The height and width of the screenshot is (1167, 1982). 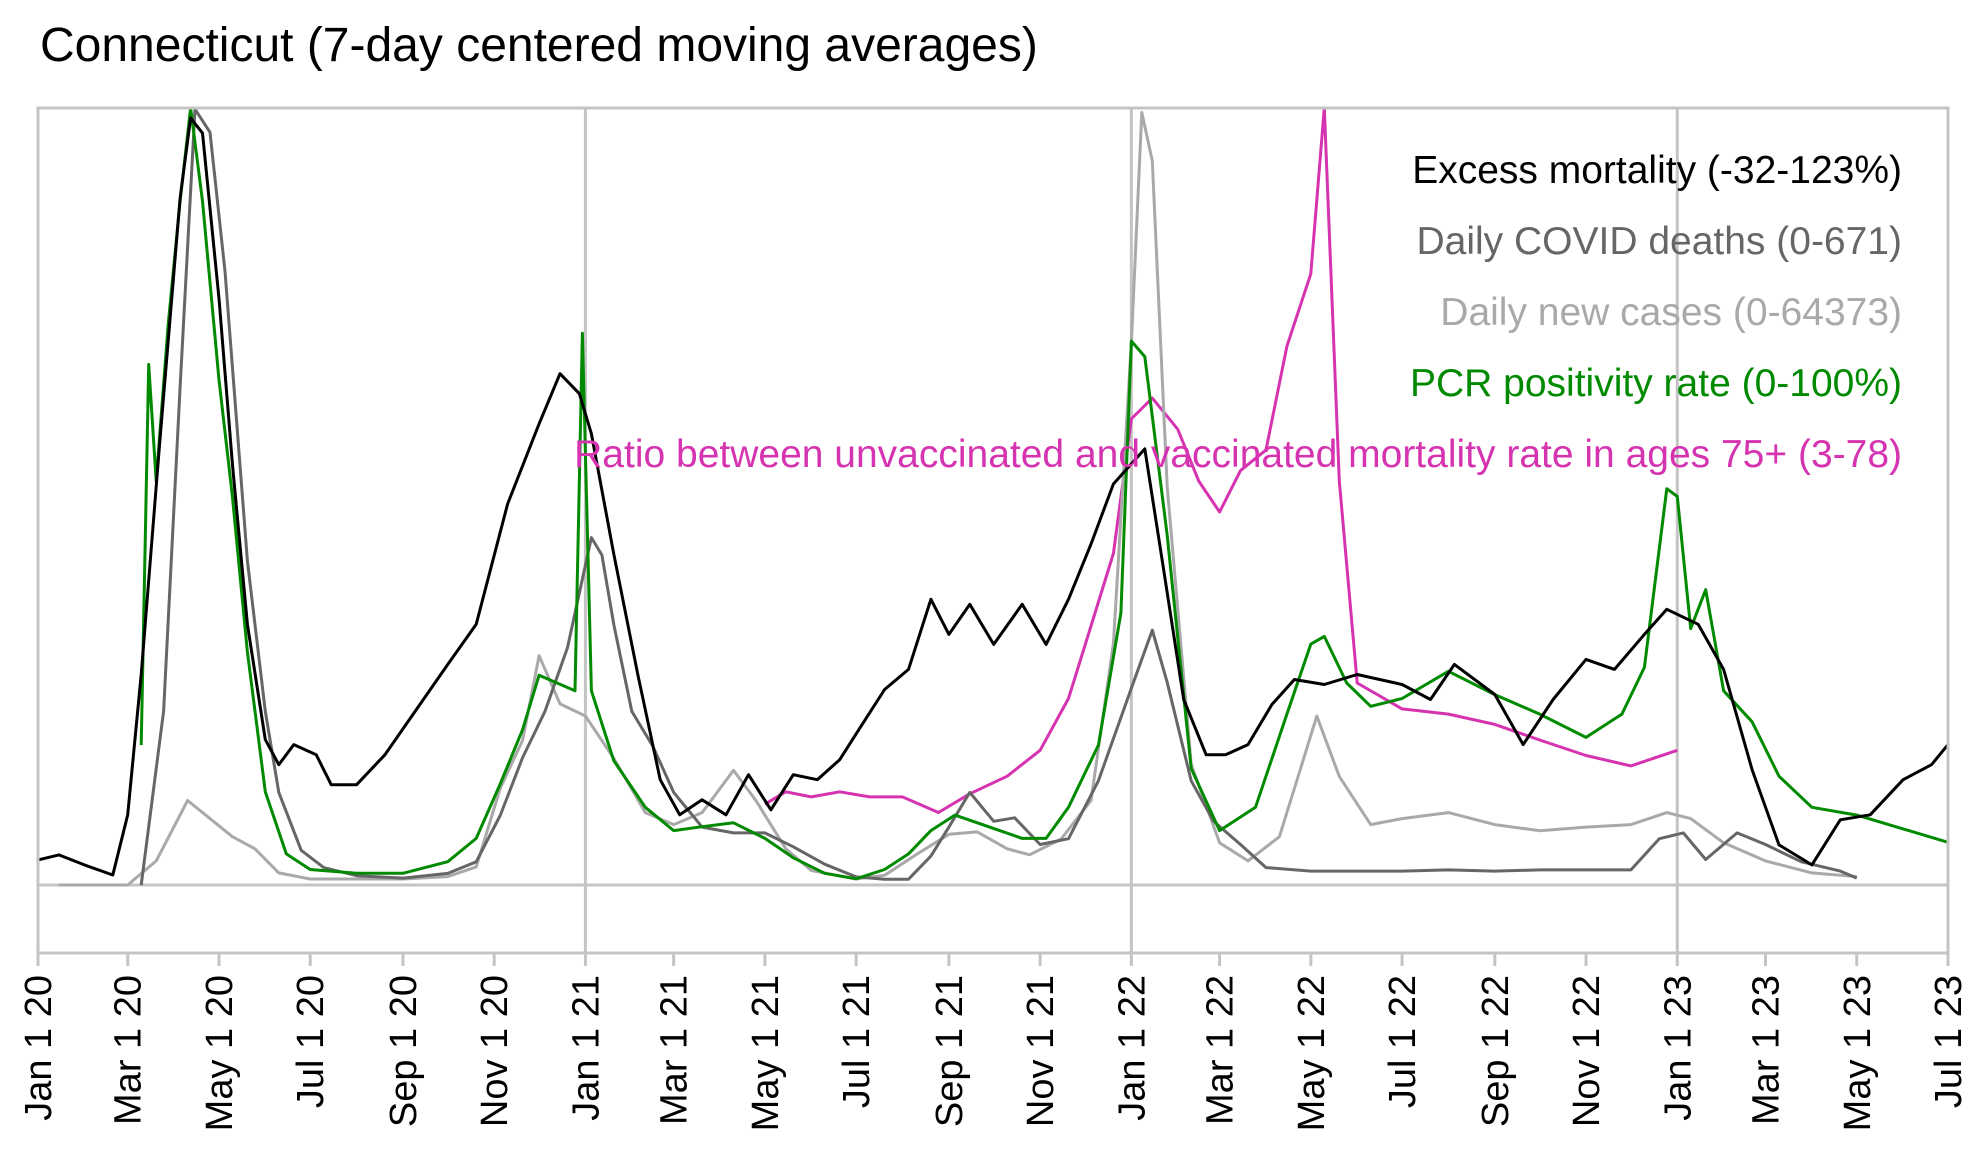 I want to click on x-tick-label: Jan 1 23, so click(x=1678, y=1048).